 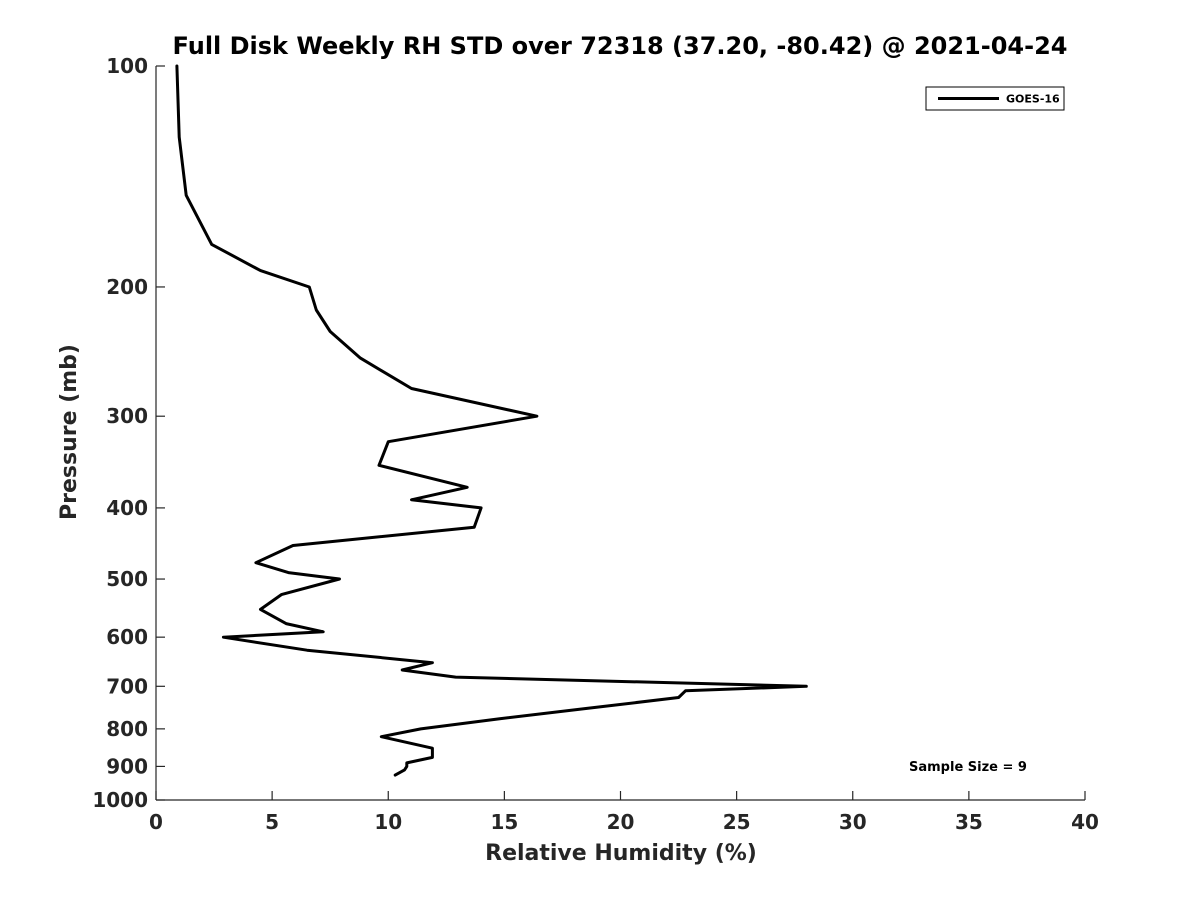 What do you see at coordinates (737, 822) in the screenshot?
I see `x-tick-label: 25` at bounding box center [737, 822].